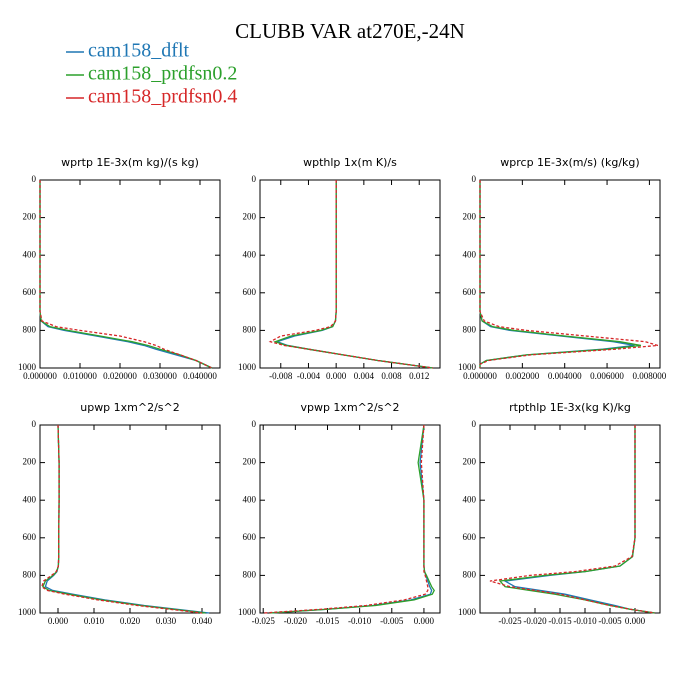  Describe the element at coordinates (162, 97) in the screenshot. I see `legend-label: cam158_prdfsn0.4` at that location.